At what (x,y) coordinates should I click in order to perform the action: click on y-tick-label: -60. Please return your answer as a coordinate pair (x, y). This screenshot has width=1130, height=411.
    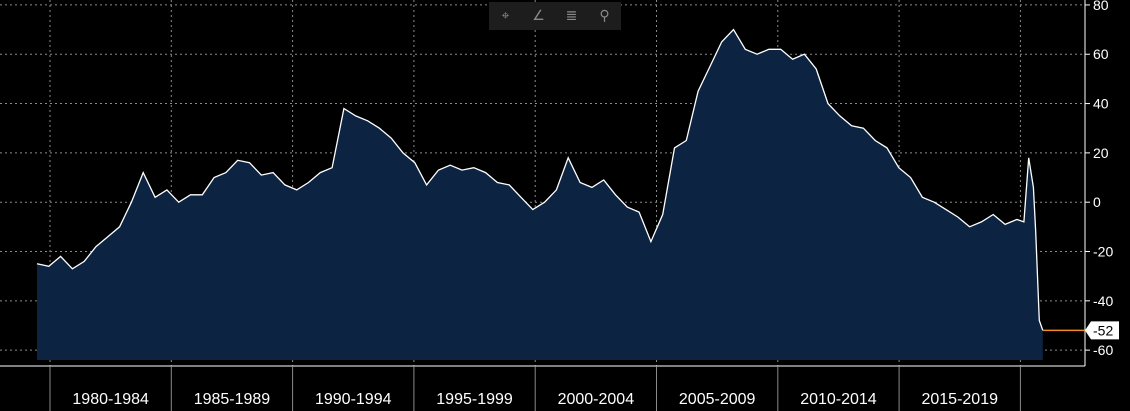
    Looking at the image, I should click on (1103, 350).